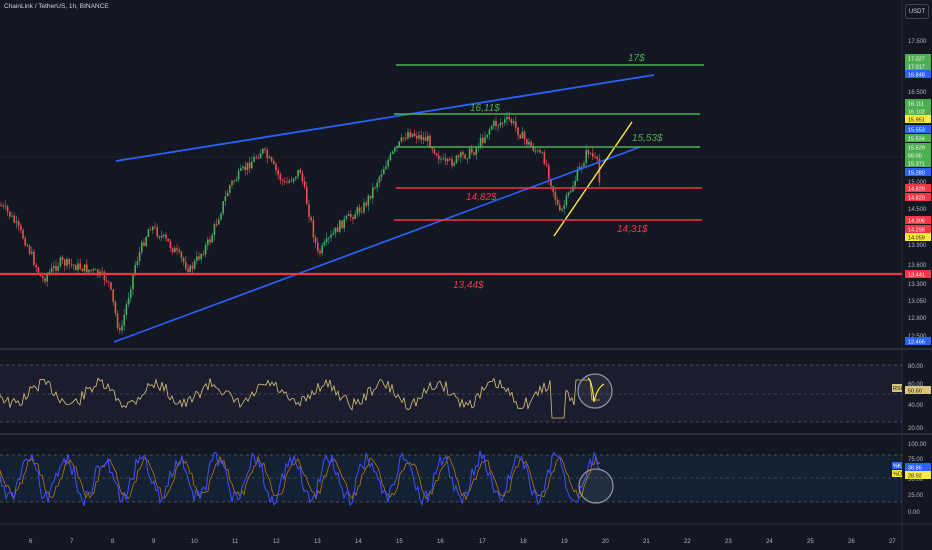 This screenshot has width=932, height=550. I want to click on price-tick: 13.050, so click(917, 302).